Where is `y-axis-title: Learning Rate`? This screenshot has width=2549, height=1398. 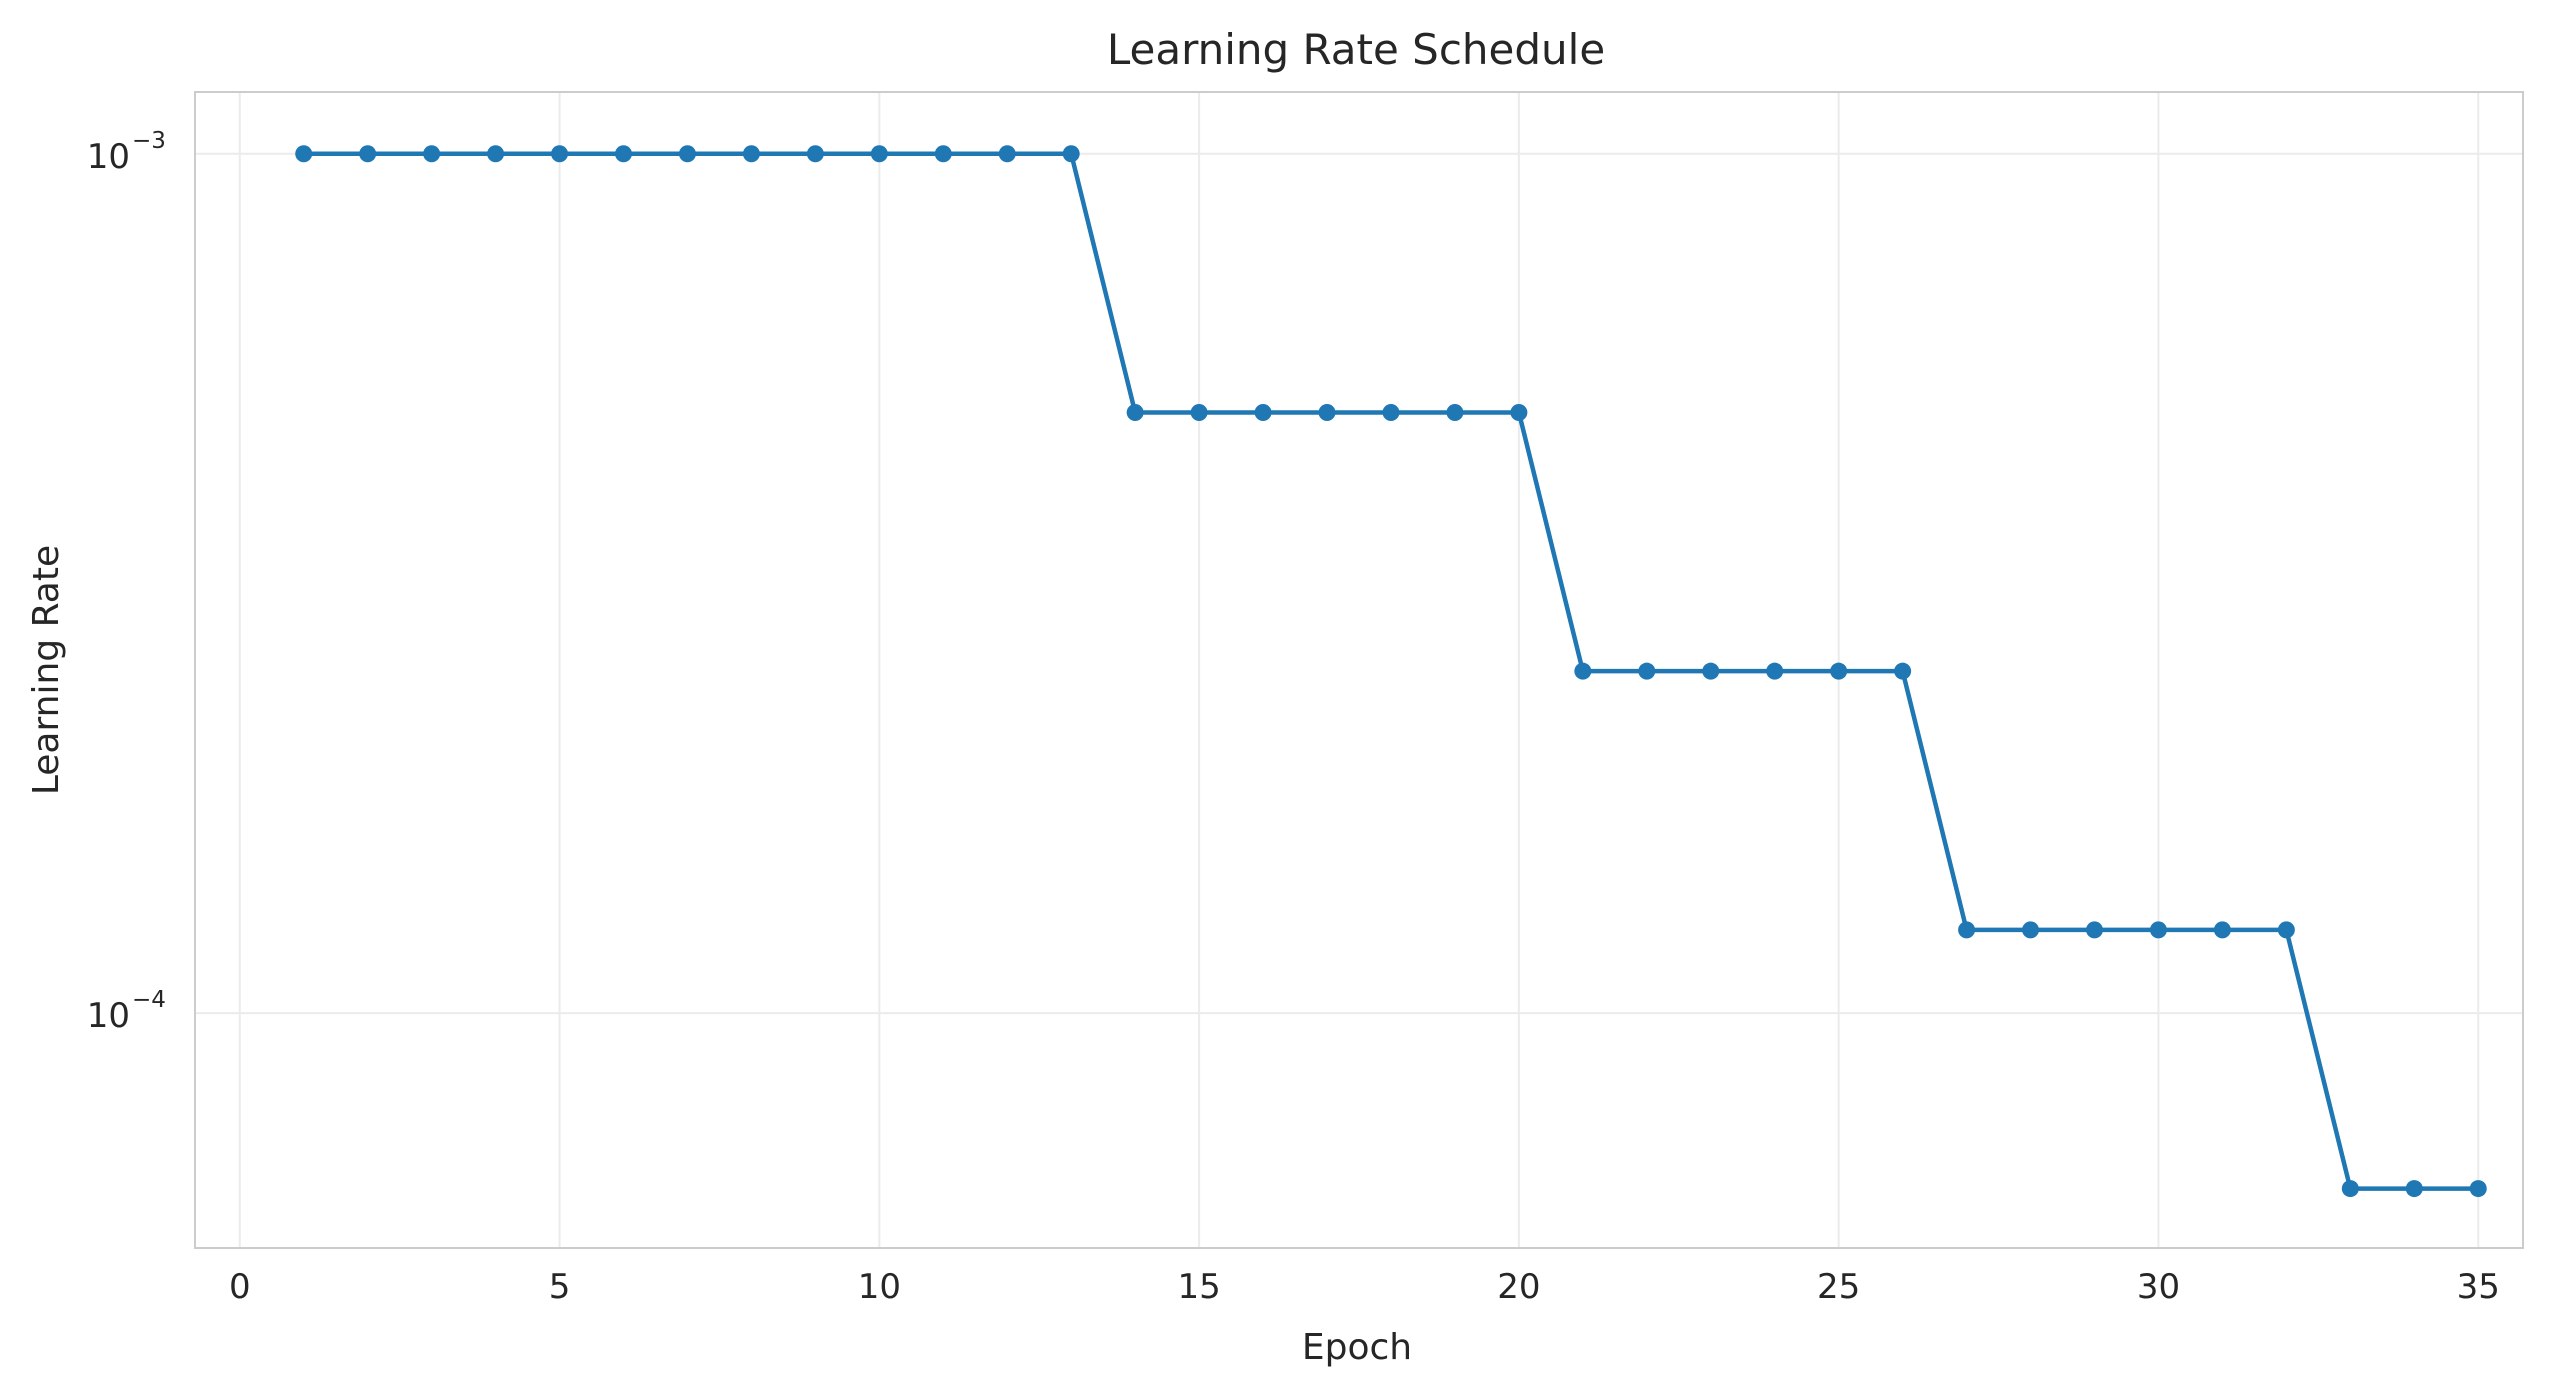 y-axis-title: Learning Rate is located at coordinates (46, 670).